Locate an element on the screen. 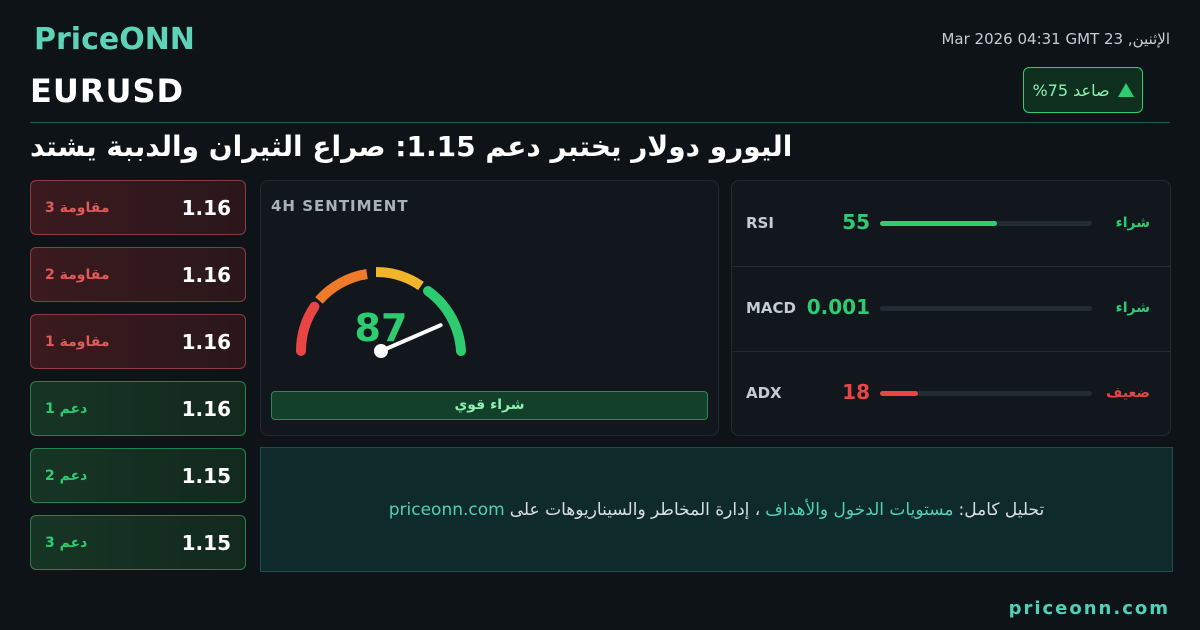 This screenshot has width=1200, height=630. cta-rest: ، إدارة المخاطر والسيناريوهات على is located at coordinates (635, 509).